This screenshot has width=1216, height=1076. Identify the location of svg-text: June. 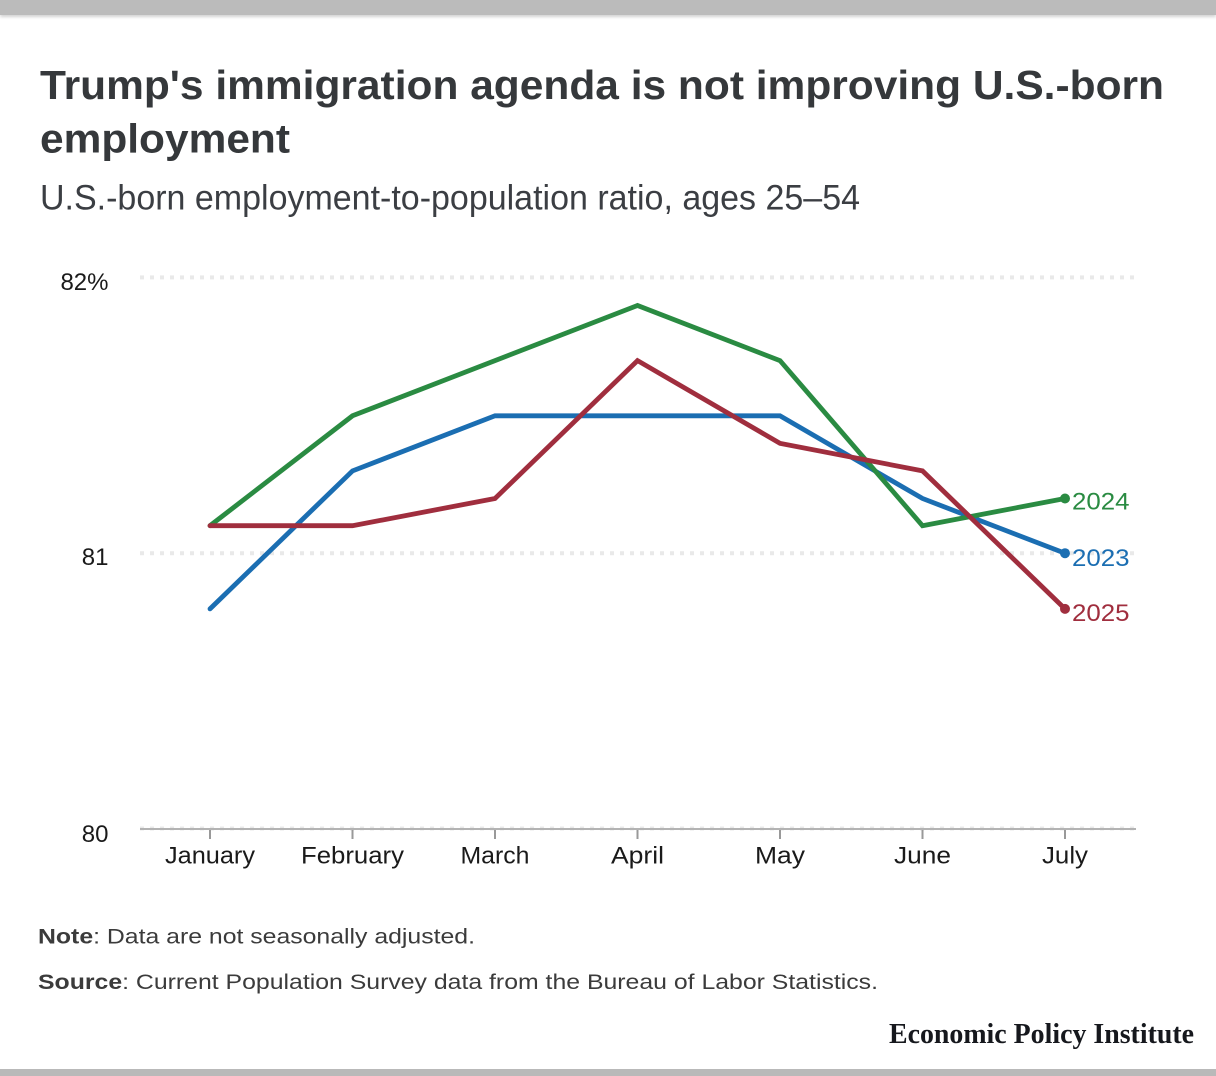
(922, 856).